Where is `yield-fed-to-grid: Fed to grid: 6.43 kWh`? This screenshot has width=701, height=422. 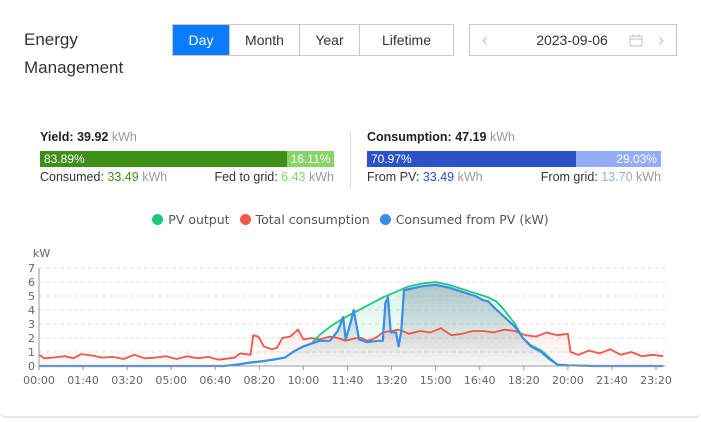
yield-fed-to-grid: Fed to grid: 6.43 kWh is located at coordinates (274, 177).